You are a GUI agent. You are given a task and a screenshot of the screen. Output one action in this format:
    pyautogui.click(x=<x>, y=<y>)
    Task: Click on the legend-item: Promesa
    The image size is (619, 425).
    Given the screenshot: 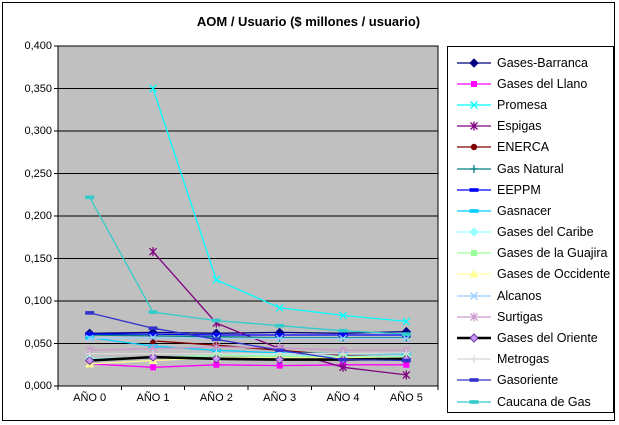 What is the action you would take?
    pyautogui.click(x=530, y=104)
    